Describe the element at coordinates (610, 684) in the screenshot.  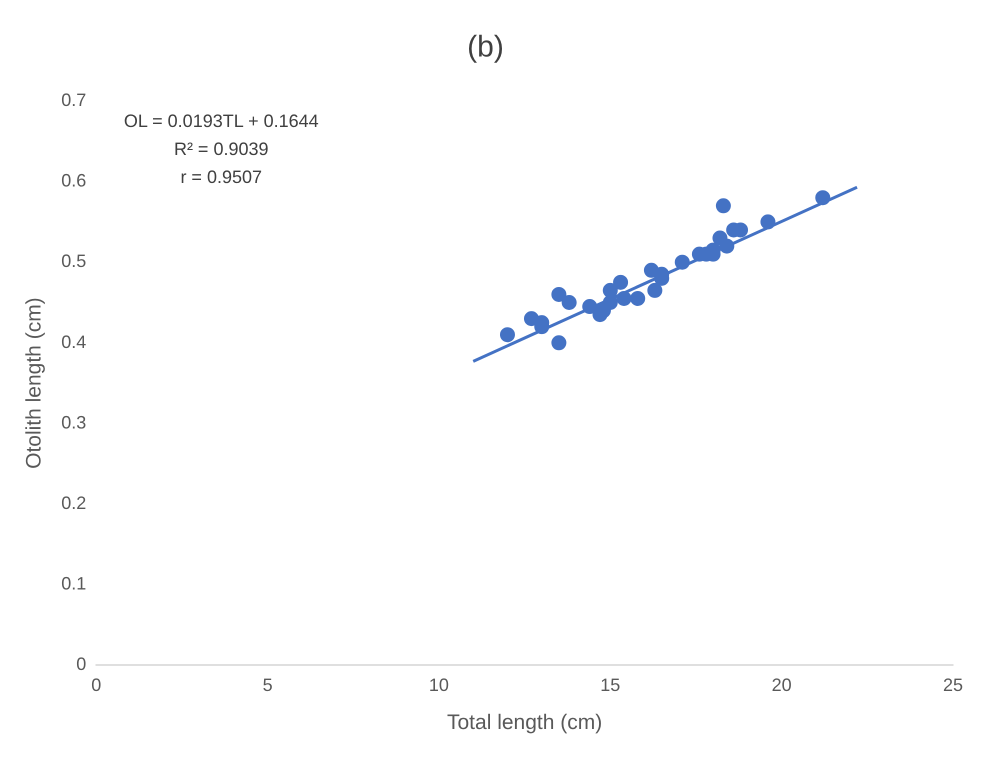
I see `x-tick-label: 15` at that location.